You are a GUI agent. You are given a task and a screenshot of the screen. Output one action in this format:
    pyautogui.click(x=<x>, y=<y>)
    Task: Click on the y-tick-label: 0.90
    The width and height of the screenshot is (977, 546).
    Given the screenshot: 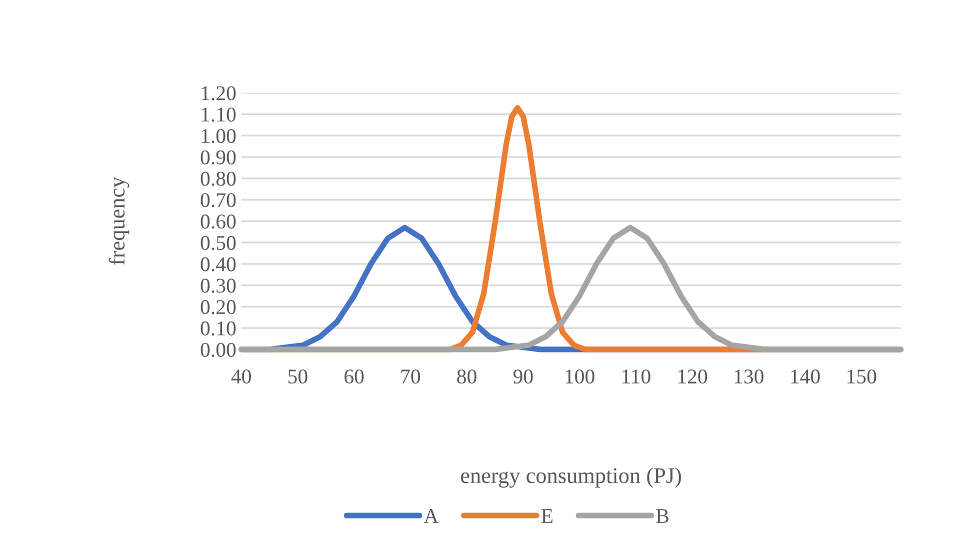 What is the action you would take?
    pyautogui.click(x=218, y=157)
    